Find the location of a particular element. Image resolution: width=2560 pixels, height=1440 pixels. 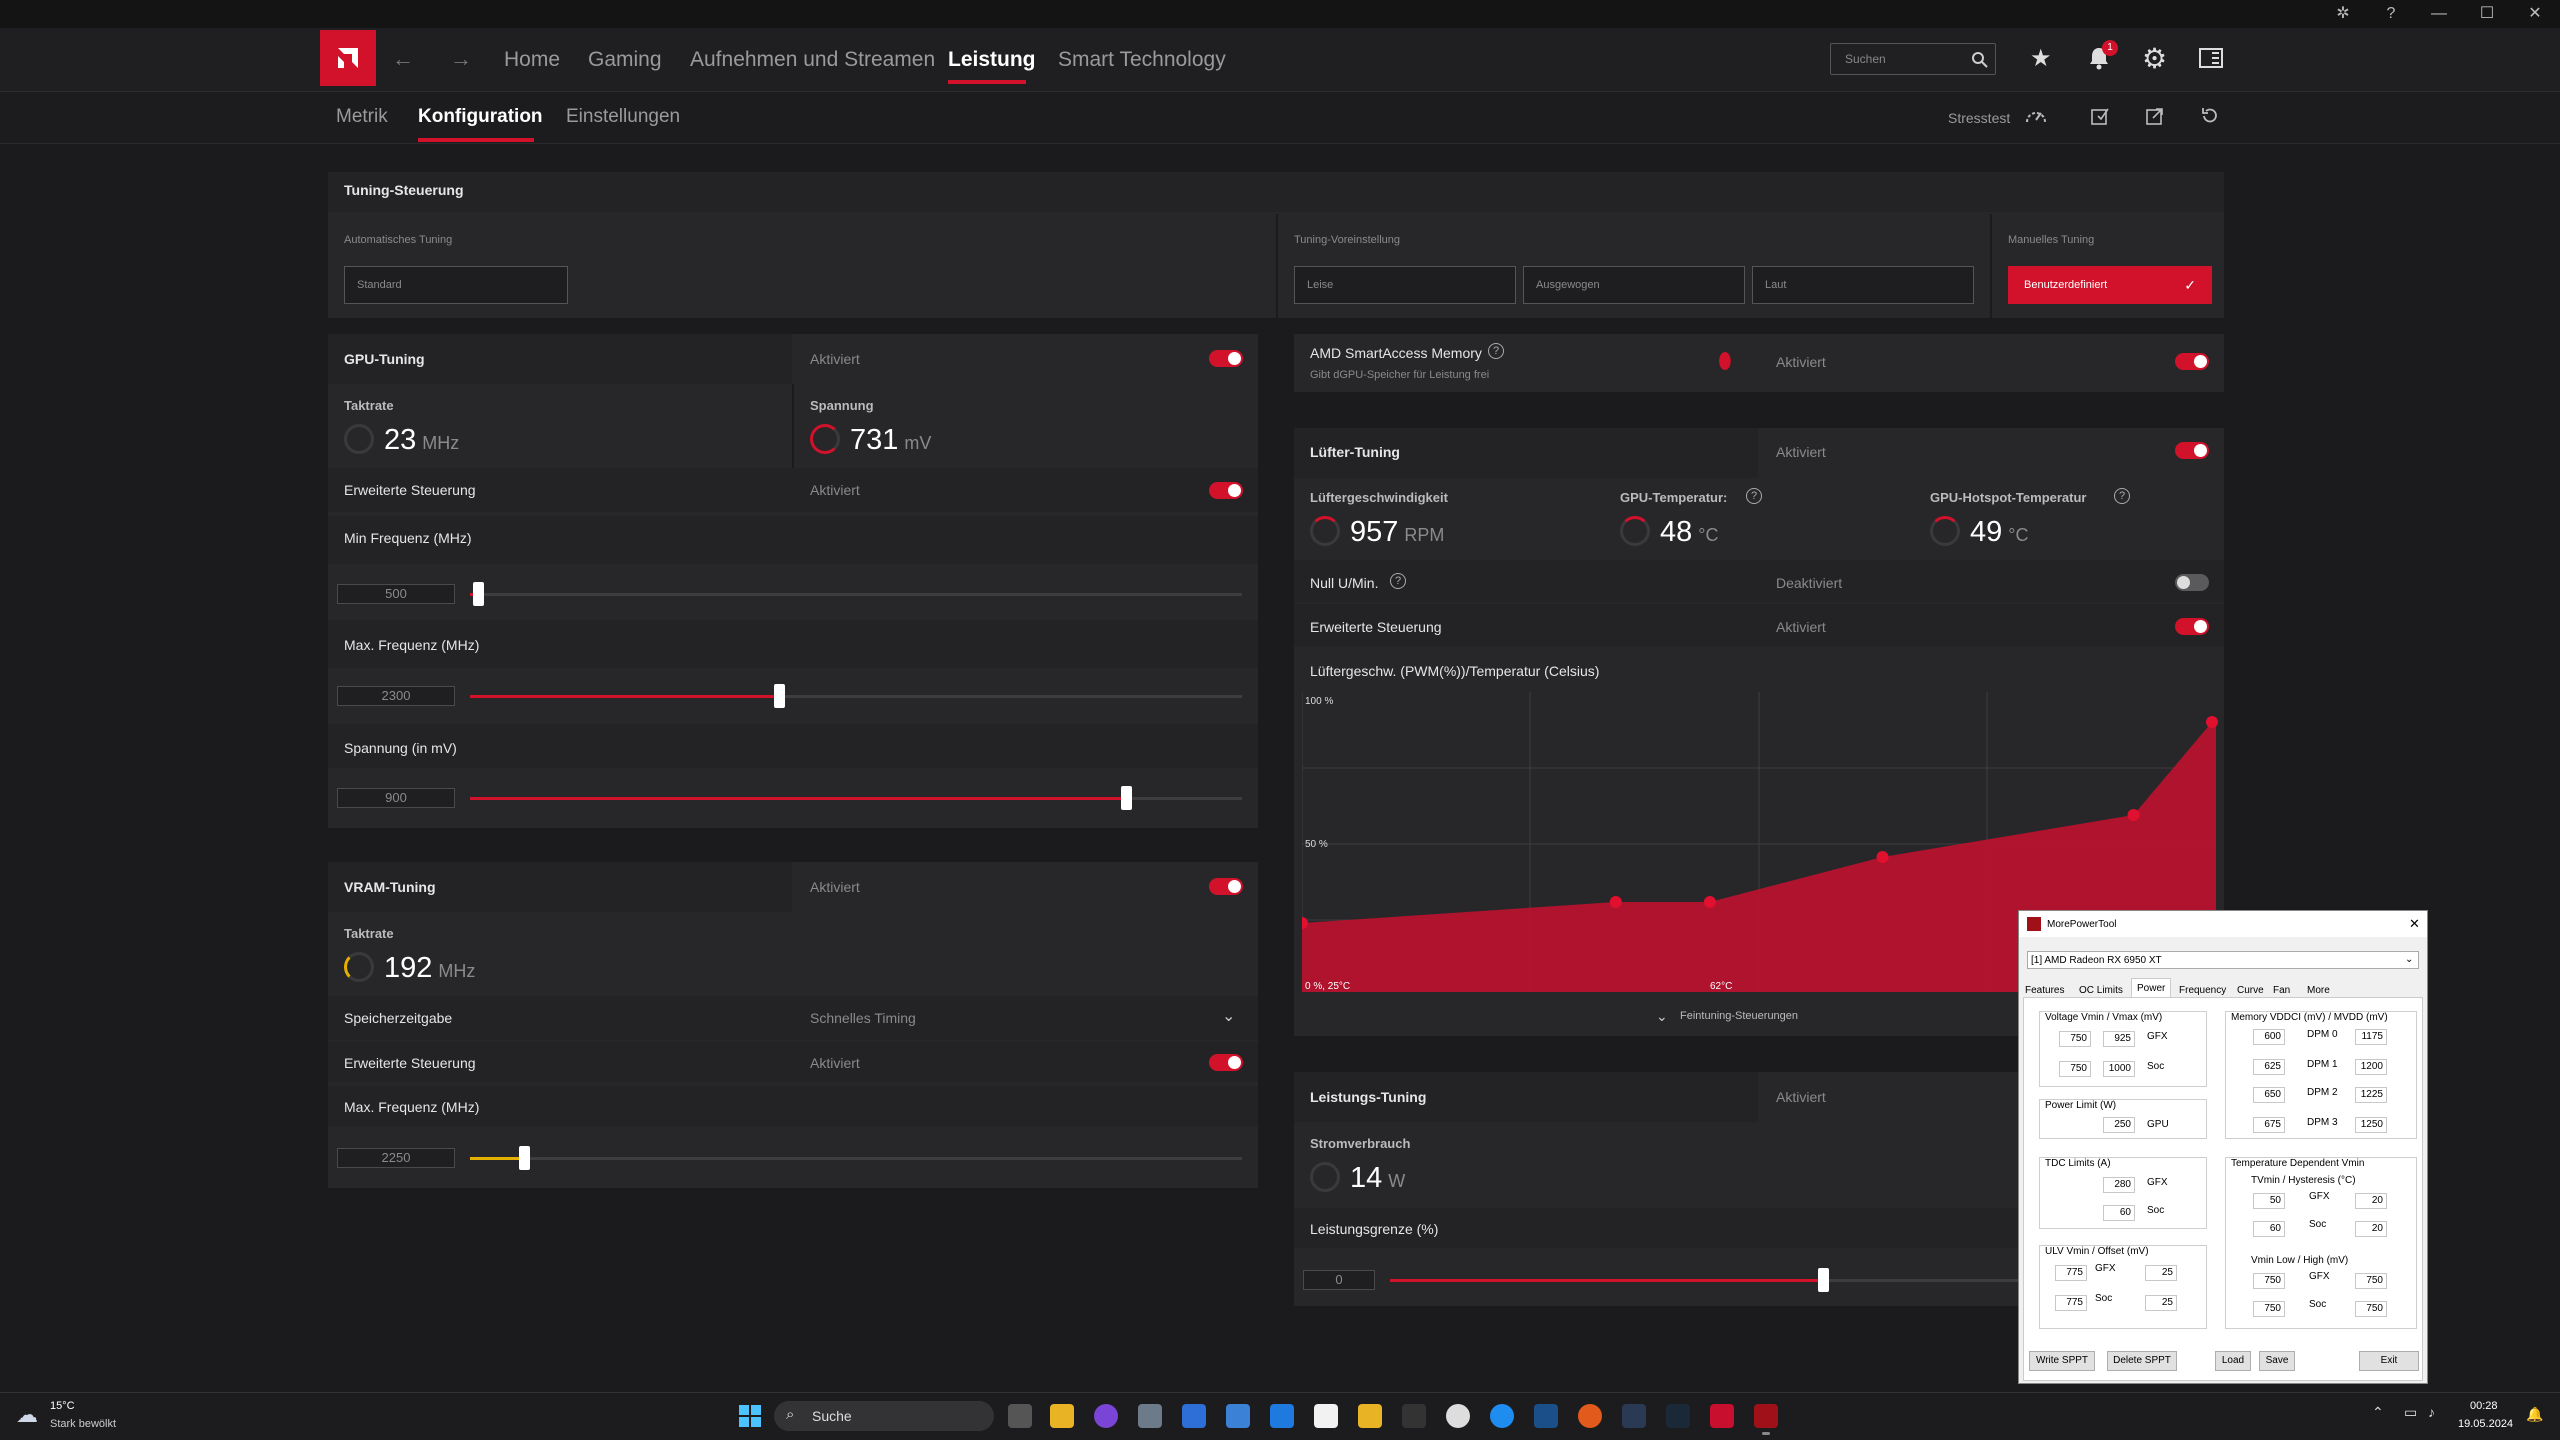

zero-rpm-help-icon: ? is located at coordinates (1398, 581).